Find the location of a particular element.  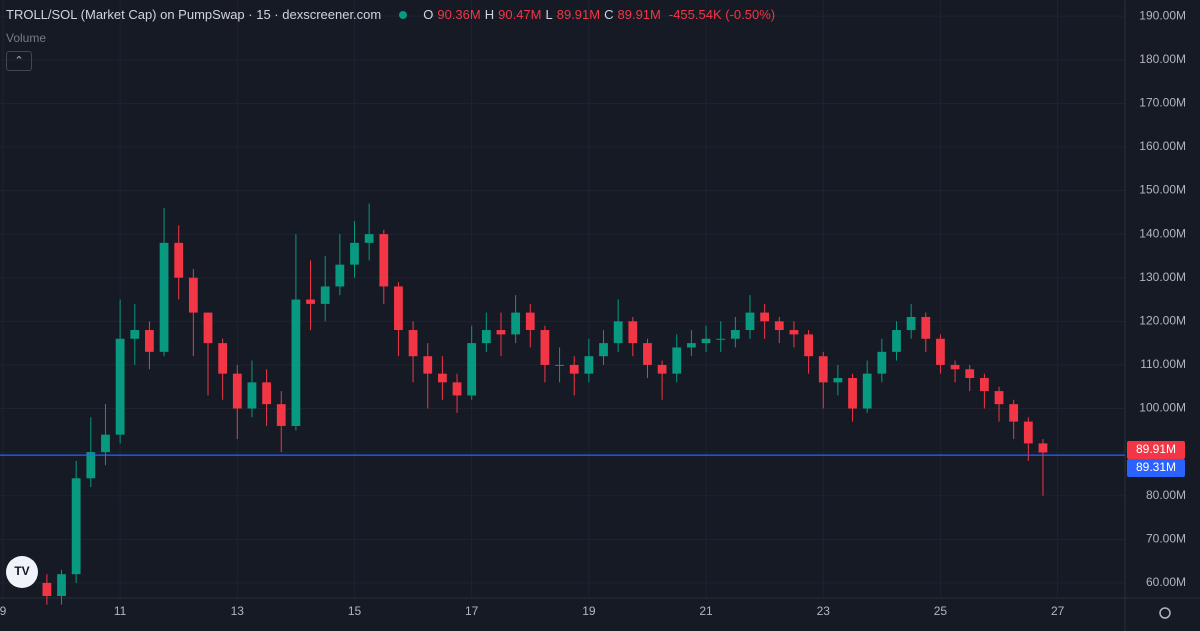

change: -455.54K (-0.50%) is located at coordinates (722, 14).